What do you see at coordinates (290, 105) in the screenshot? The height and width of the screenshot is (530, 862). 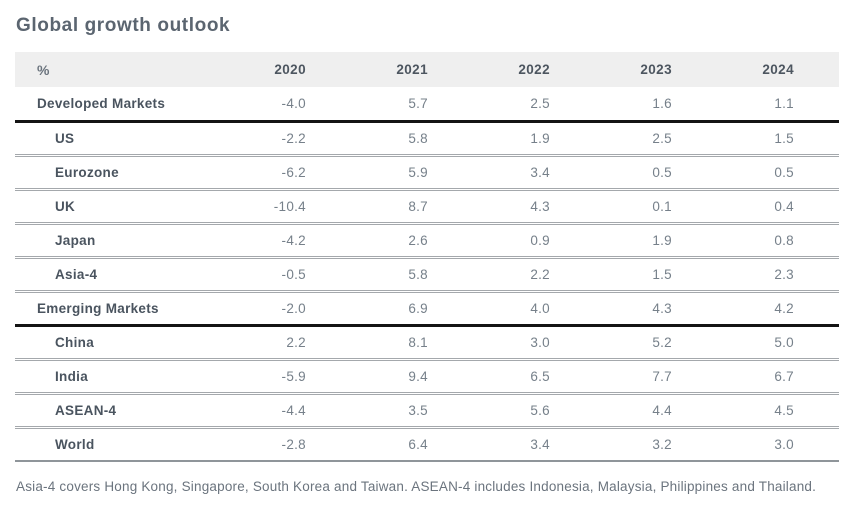 I see `value-cell: -4.0` at bounding box center [290, 105].